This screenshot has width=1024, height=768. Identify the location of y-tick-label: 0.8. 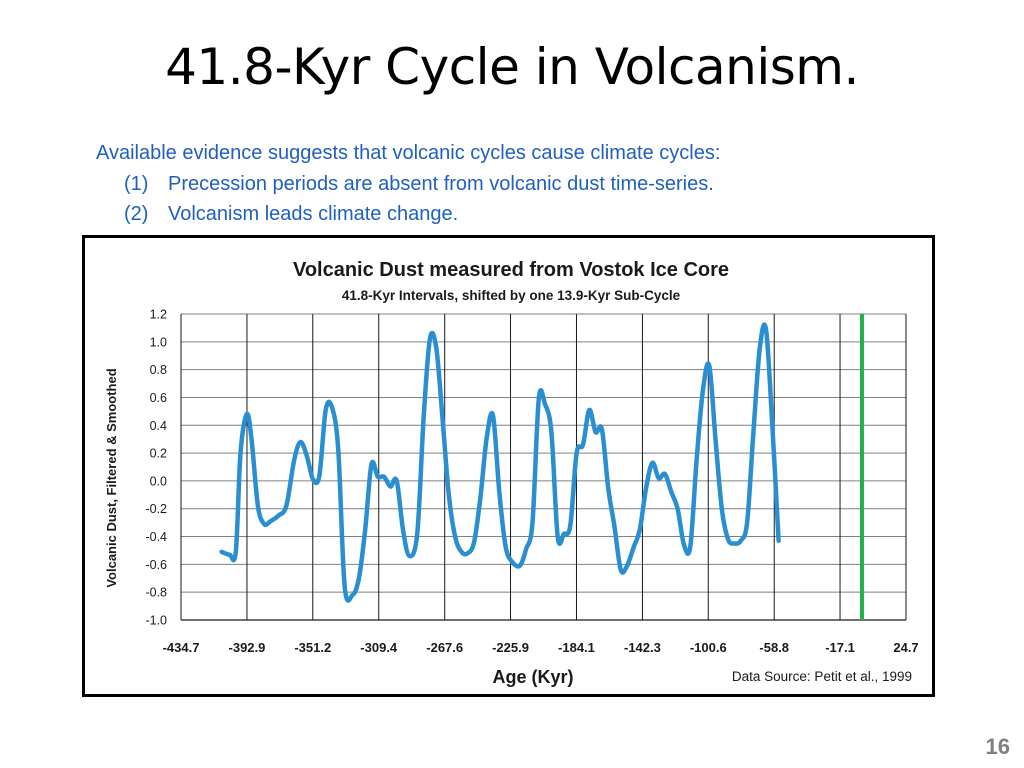
(158, 370).